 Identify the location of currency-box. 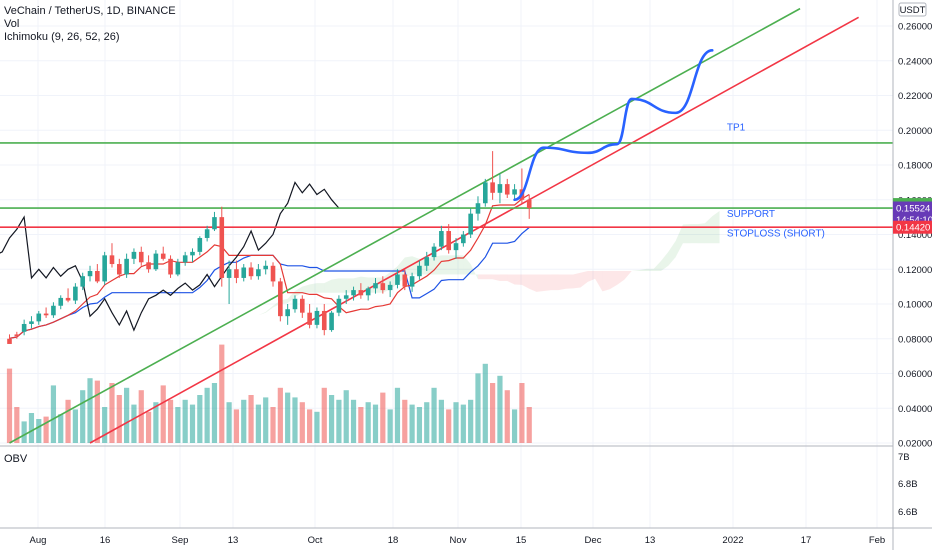
(912, 9).